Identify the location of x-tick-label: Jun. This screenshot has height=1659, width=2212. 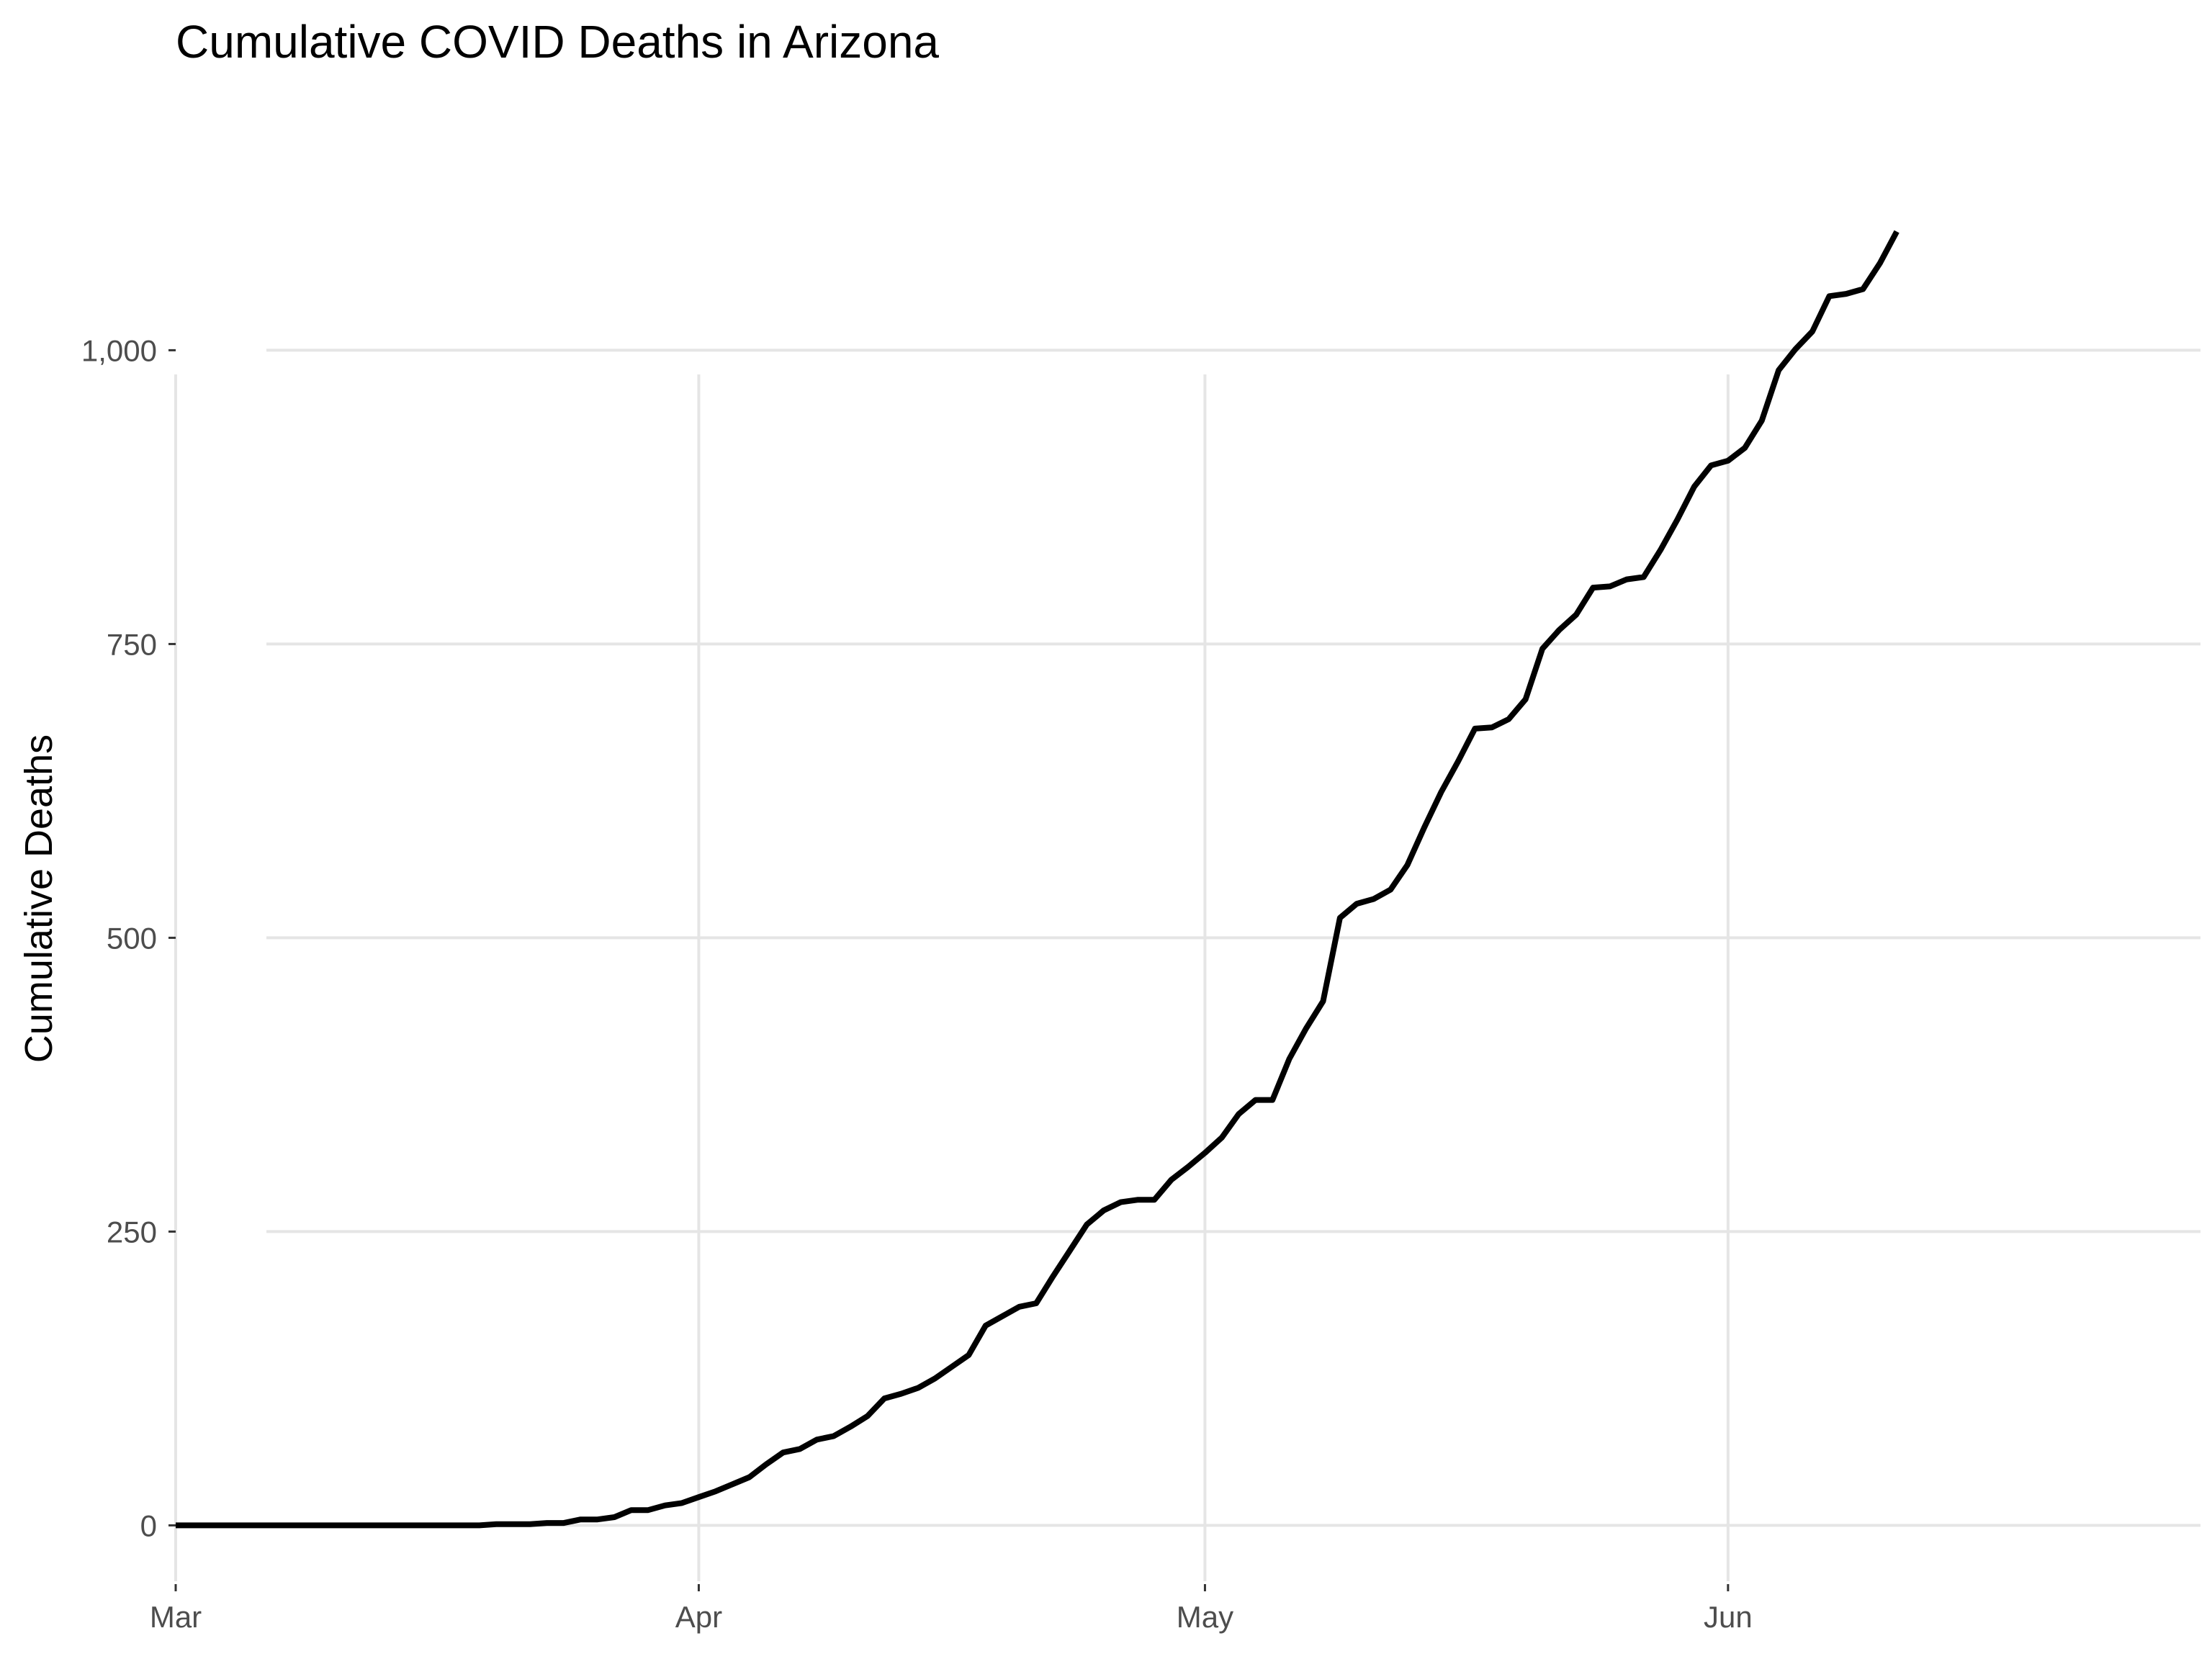
(1728, 1617).